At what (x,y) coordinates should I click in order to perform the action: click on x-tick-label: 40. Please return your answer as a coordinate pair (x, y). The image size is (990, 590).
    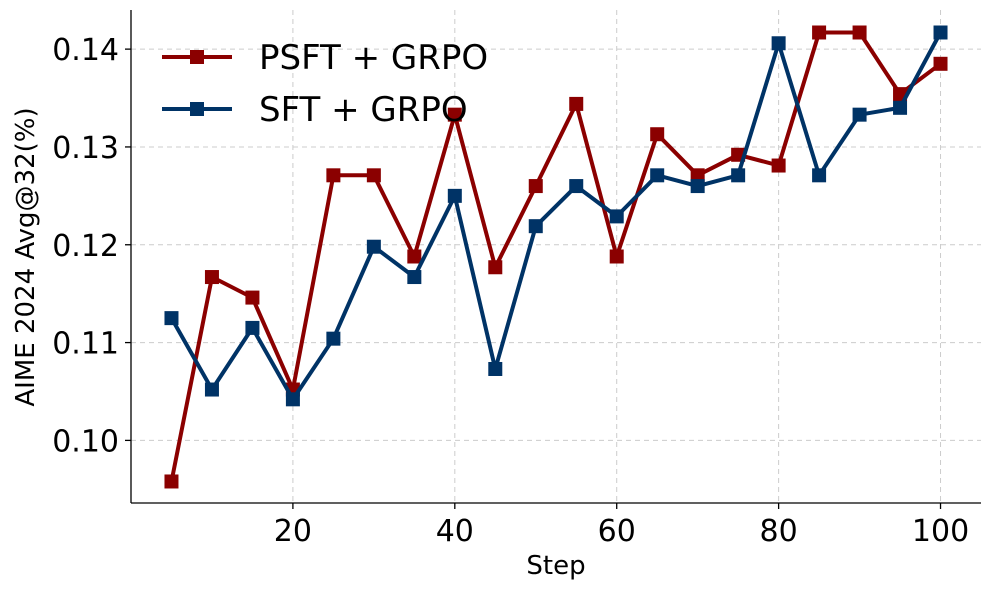
    Looking at the image, I should click on (455, 531).